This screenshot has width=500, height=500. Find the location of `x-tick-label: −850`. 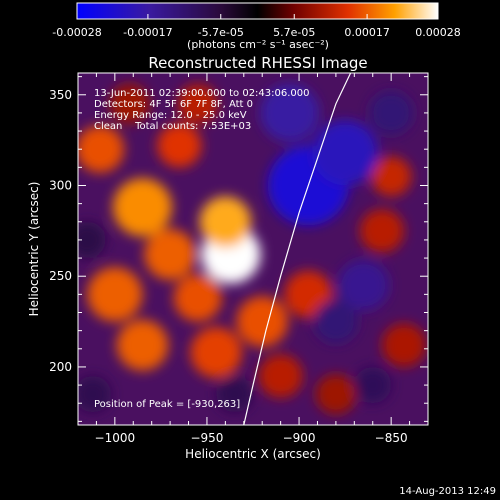

x-tick-label: −850 is located at coordinates (391, 438).